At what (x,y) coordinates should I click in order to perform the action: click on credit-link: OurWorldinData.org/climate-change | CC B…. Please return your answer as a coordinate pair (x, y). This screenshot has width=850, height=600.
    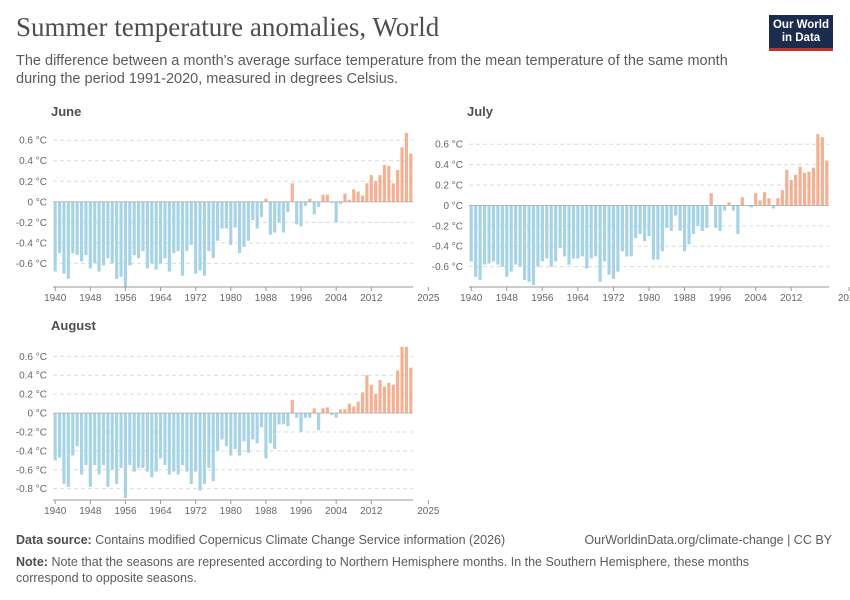
    Looking at the image, I should click on (708, 540).